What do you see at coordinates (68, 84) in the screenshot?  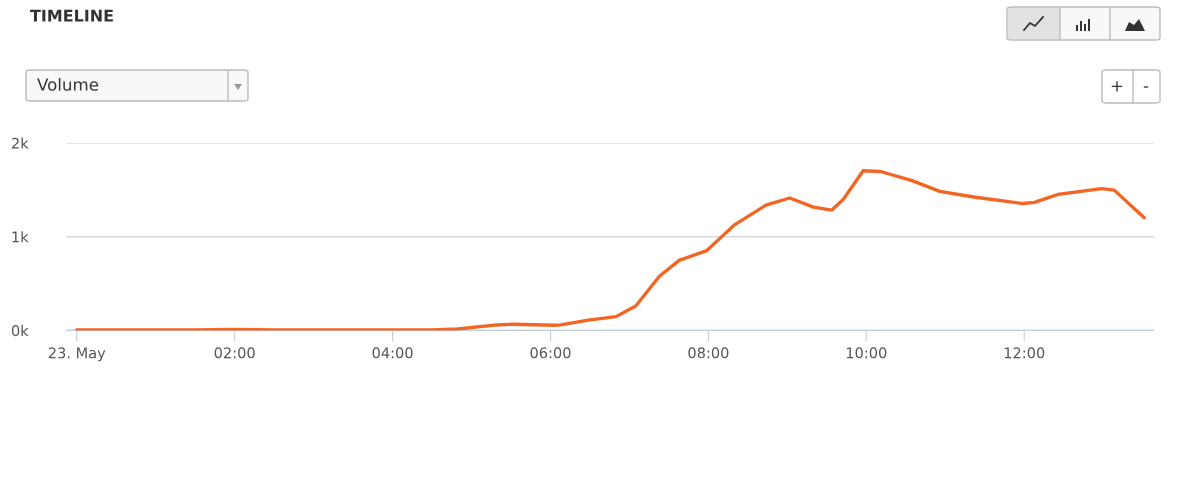 I see `text: Volume` at bounding box center [68, 84].